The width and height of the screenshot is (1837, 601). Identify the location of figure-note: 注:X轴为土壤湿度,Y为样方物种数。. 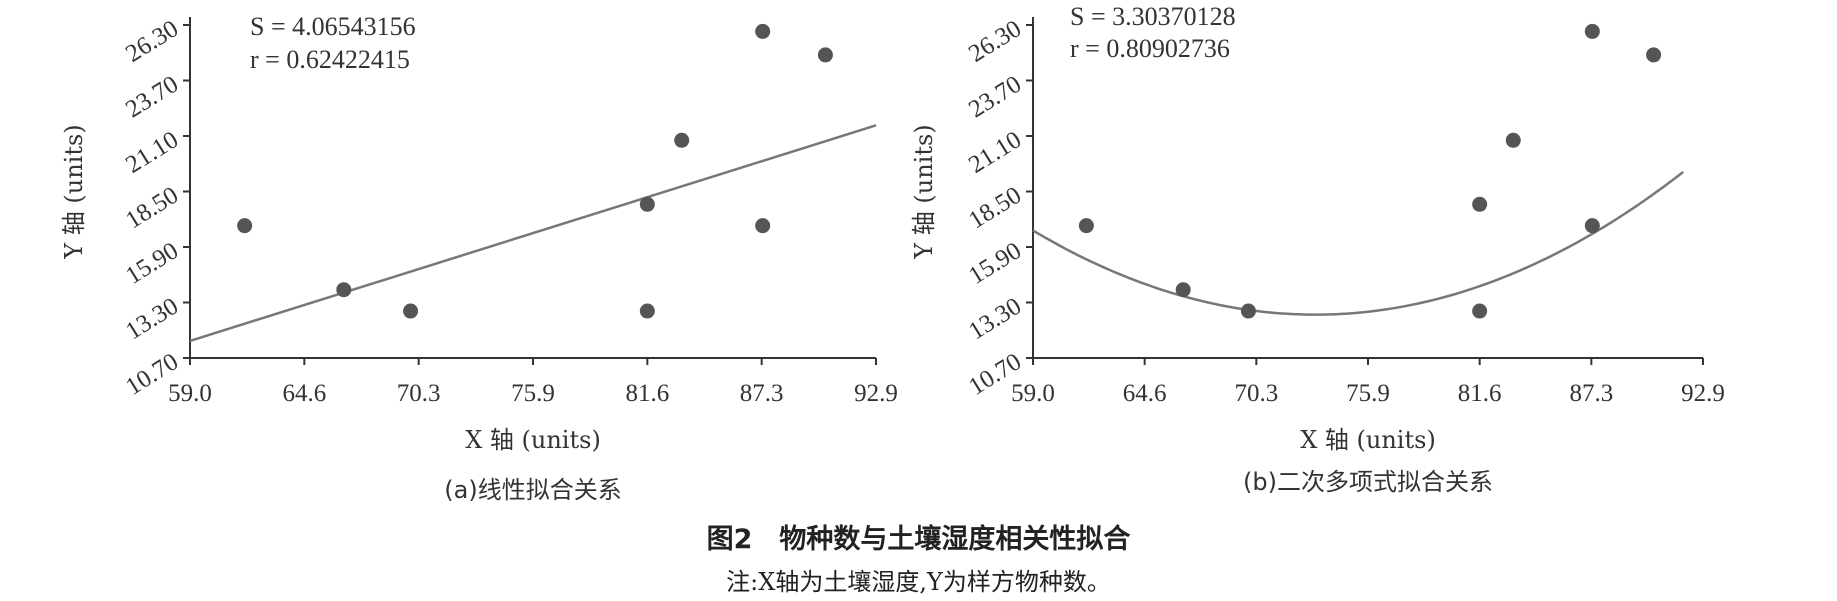
(918, 582).